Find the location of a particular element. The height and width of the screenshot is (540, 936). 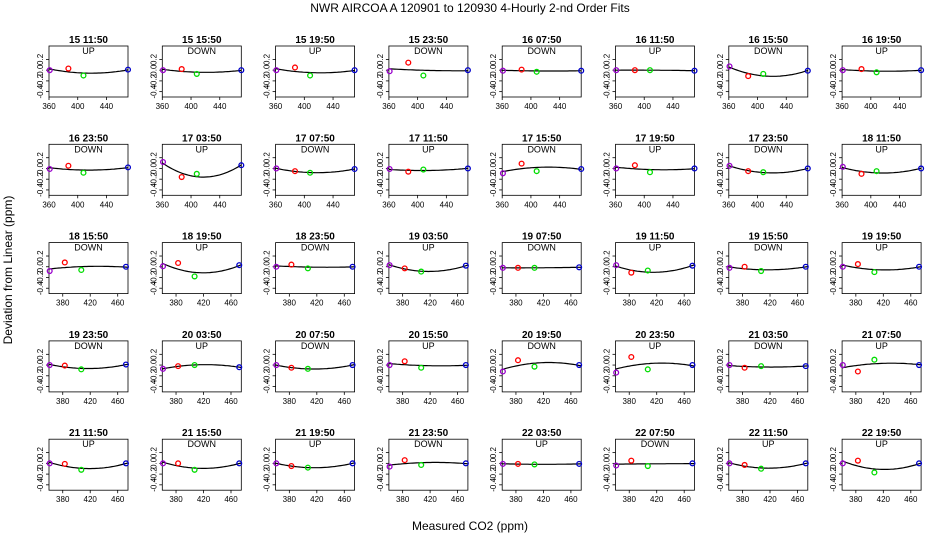

panel-title: 17 03:50 is located at coordinates (202, 138).